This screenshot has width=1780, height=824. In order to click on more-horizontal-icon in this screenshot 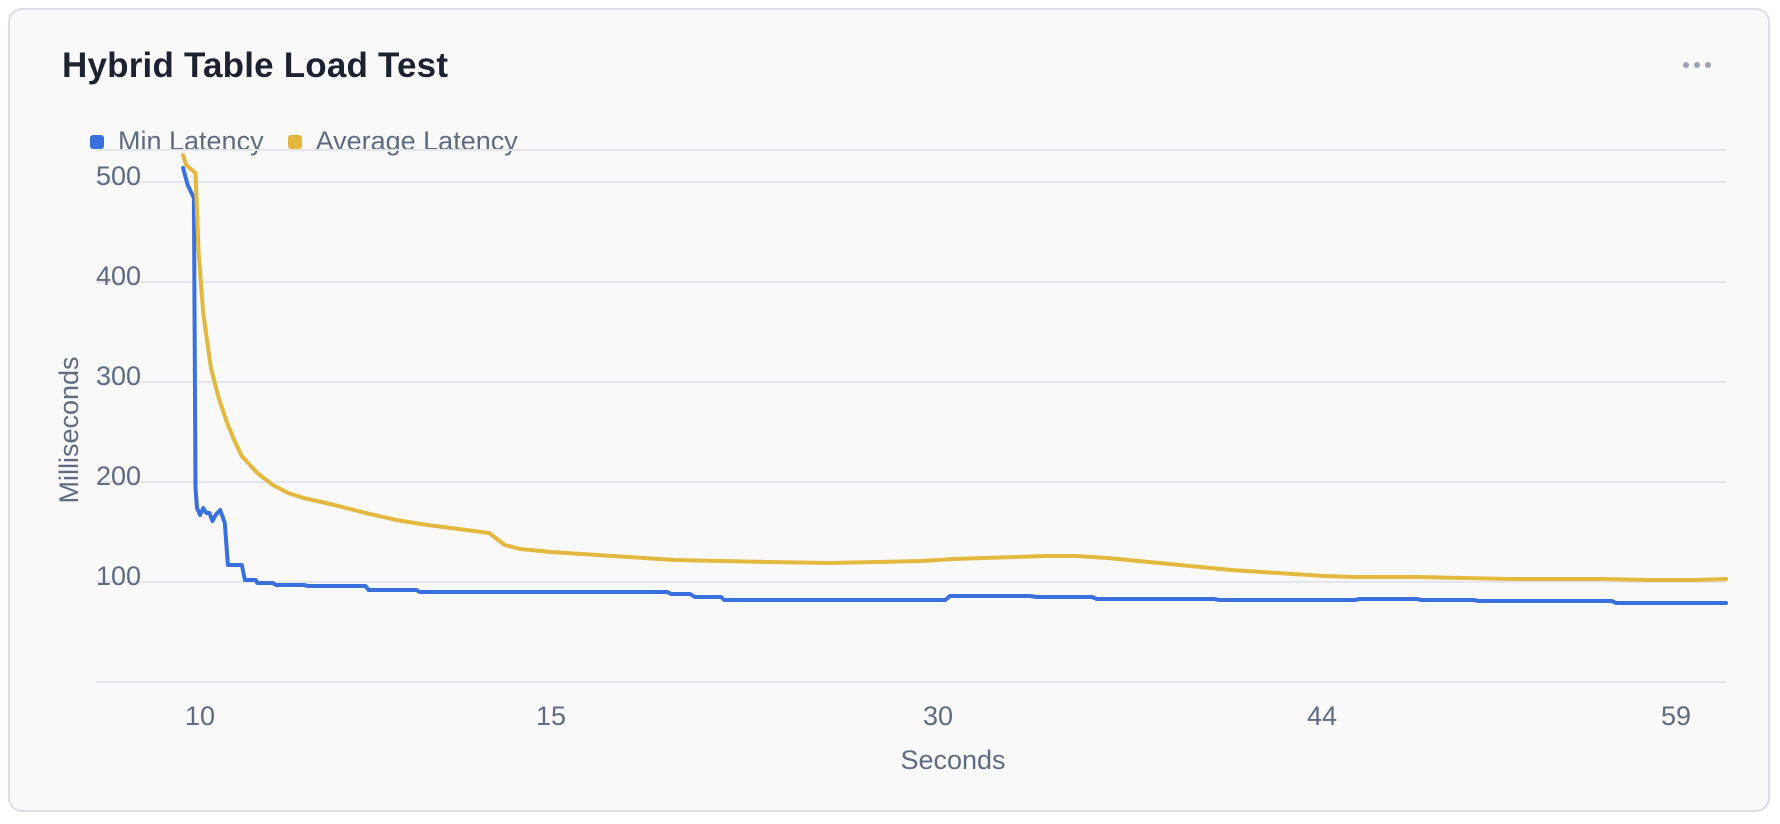, I will do `click(1697, 65)`.